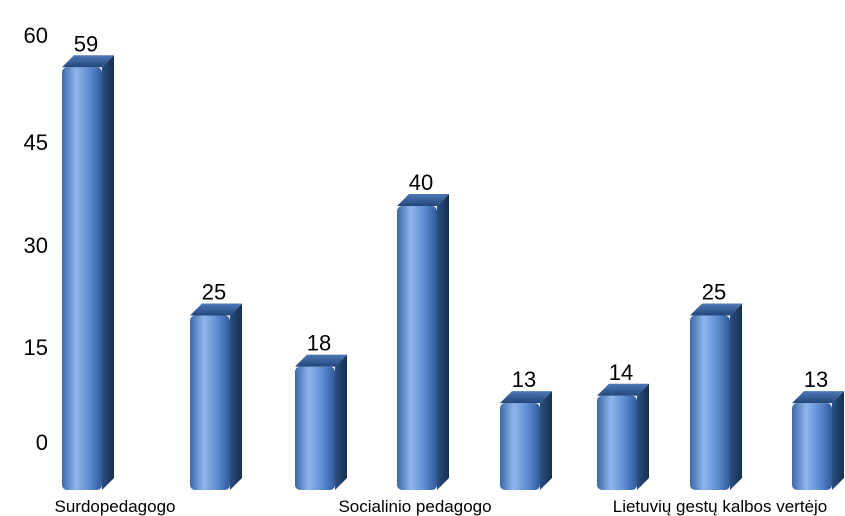  What do you see at coordinates (414, 506) in the screenshot?
I see `category-label: Socialinio pedagogo` at bounding box center [414, 506].